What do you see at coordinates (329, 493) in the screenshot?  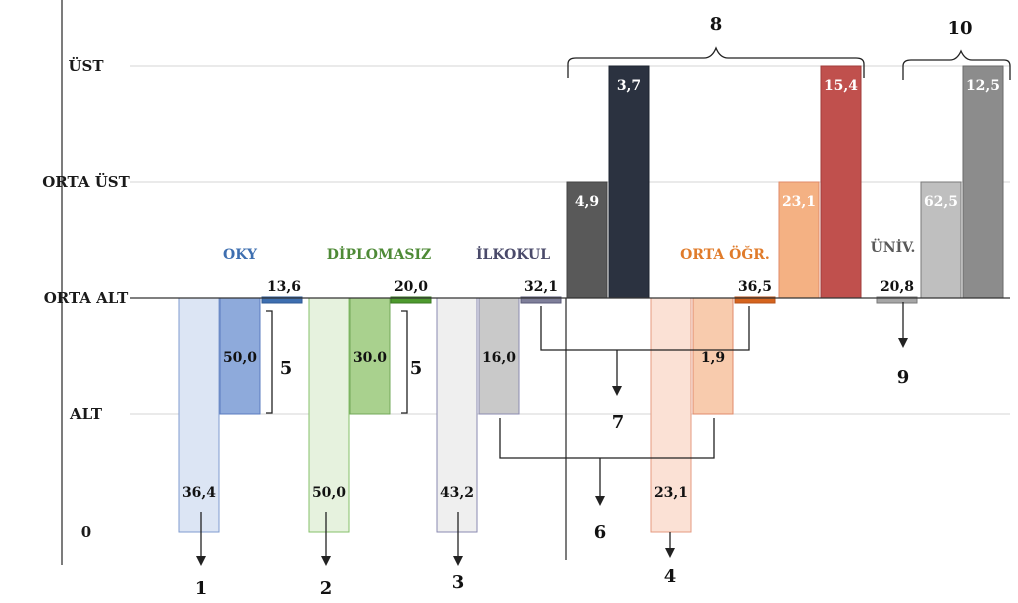 I see `value-label-1-0: 50,0` at bounding box center [329, 493].